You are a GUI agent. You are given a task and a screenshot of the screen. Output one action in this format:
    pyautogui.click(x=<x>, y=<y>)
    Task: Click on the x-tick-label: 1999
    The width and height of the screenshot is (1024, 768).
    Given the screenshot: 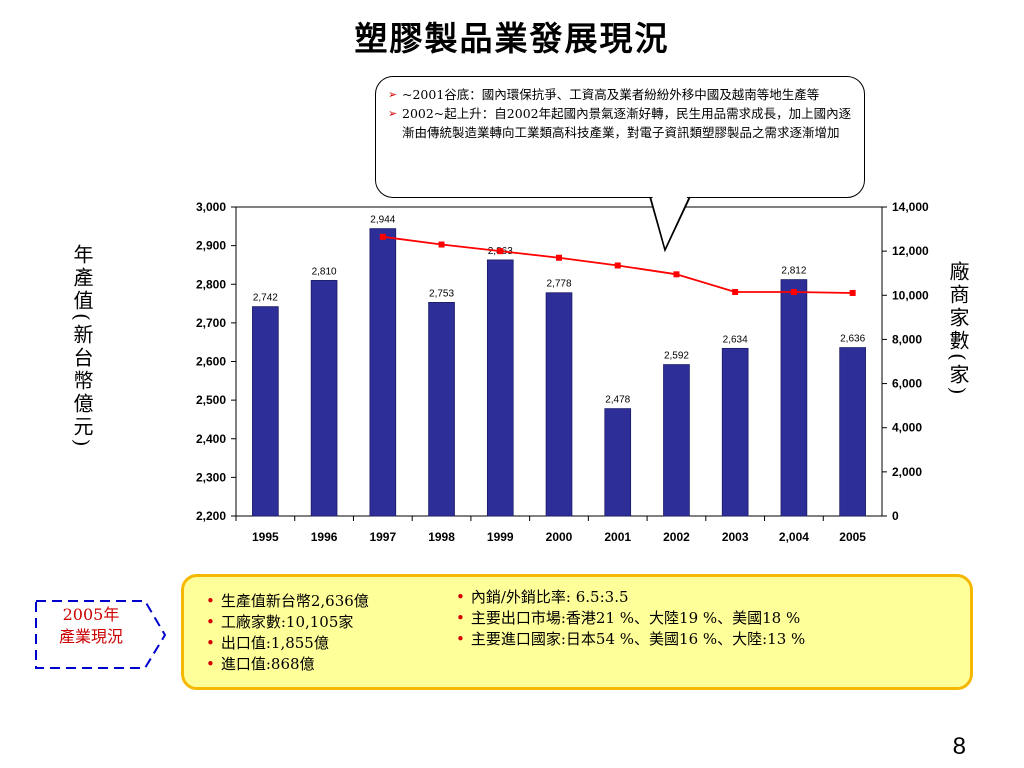 What is the action you would take?
    pyautogui.click(x=500, y=537)
    